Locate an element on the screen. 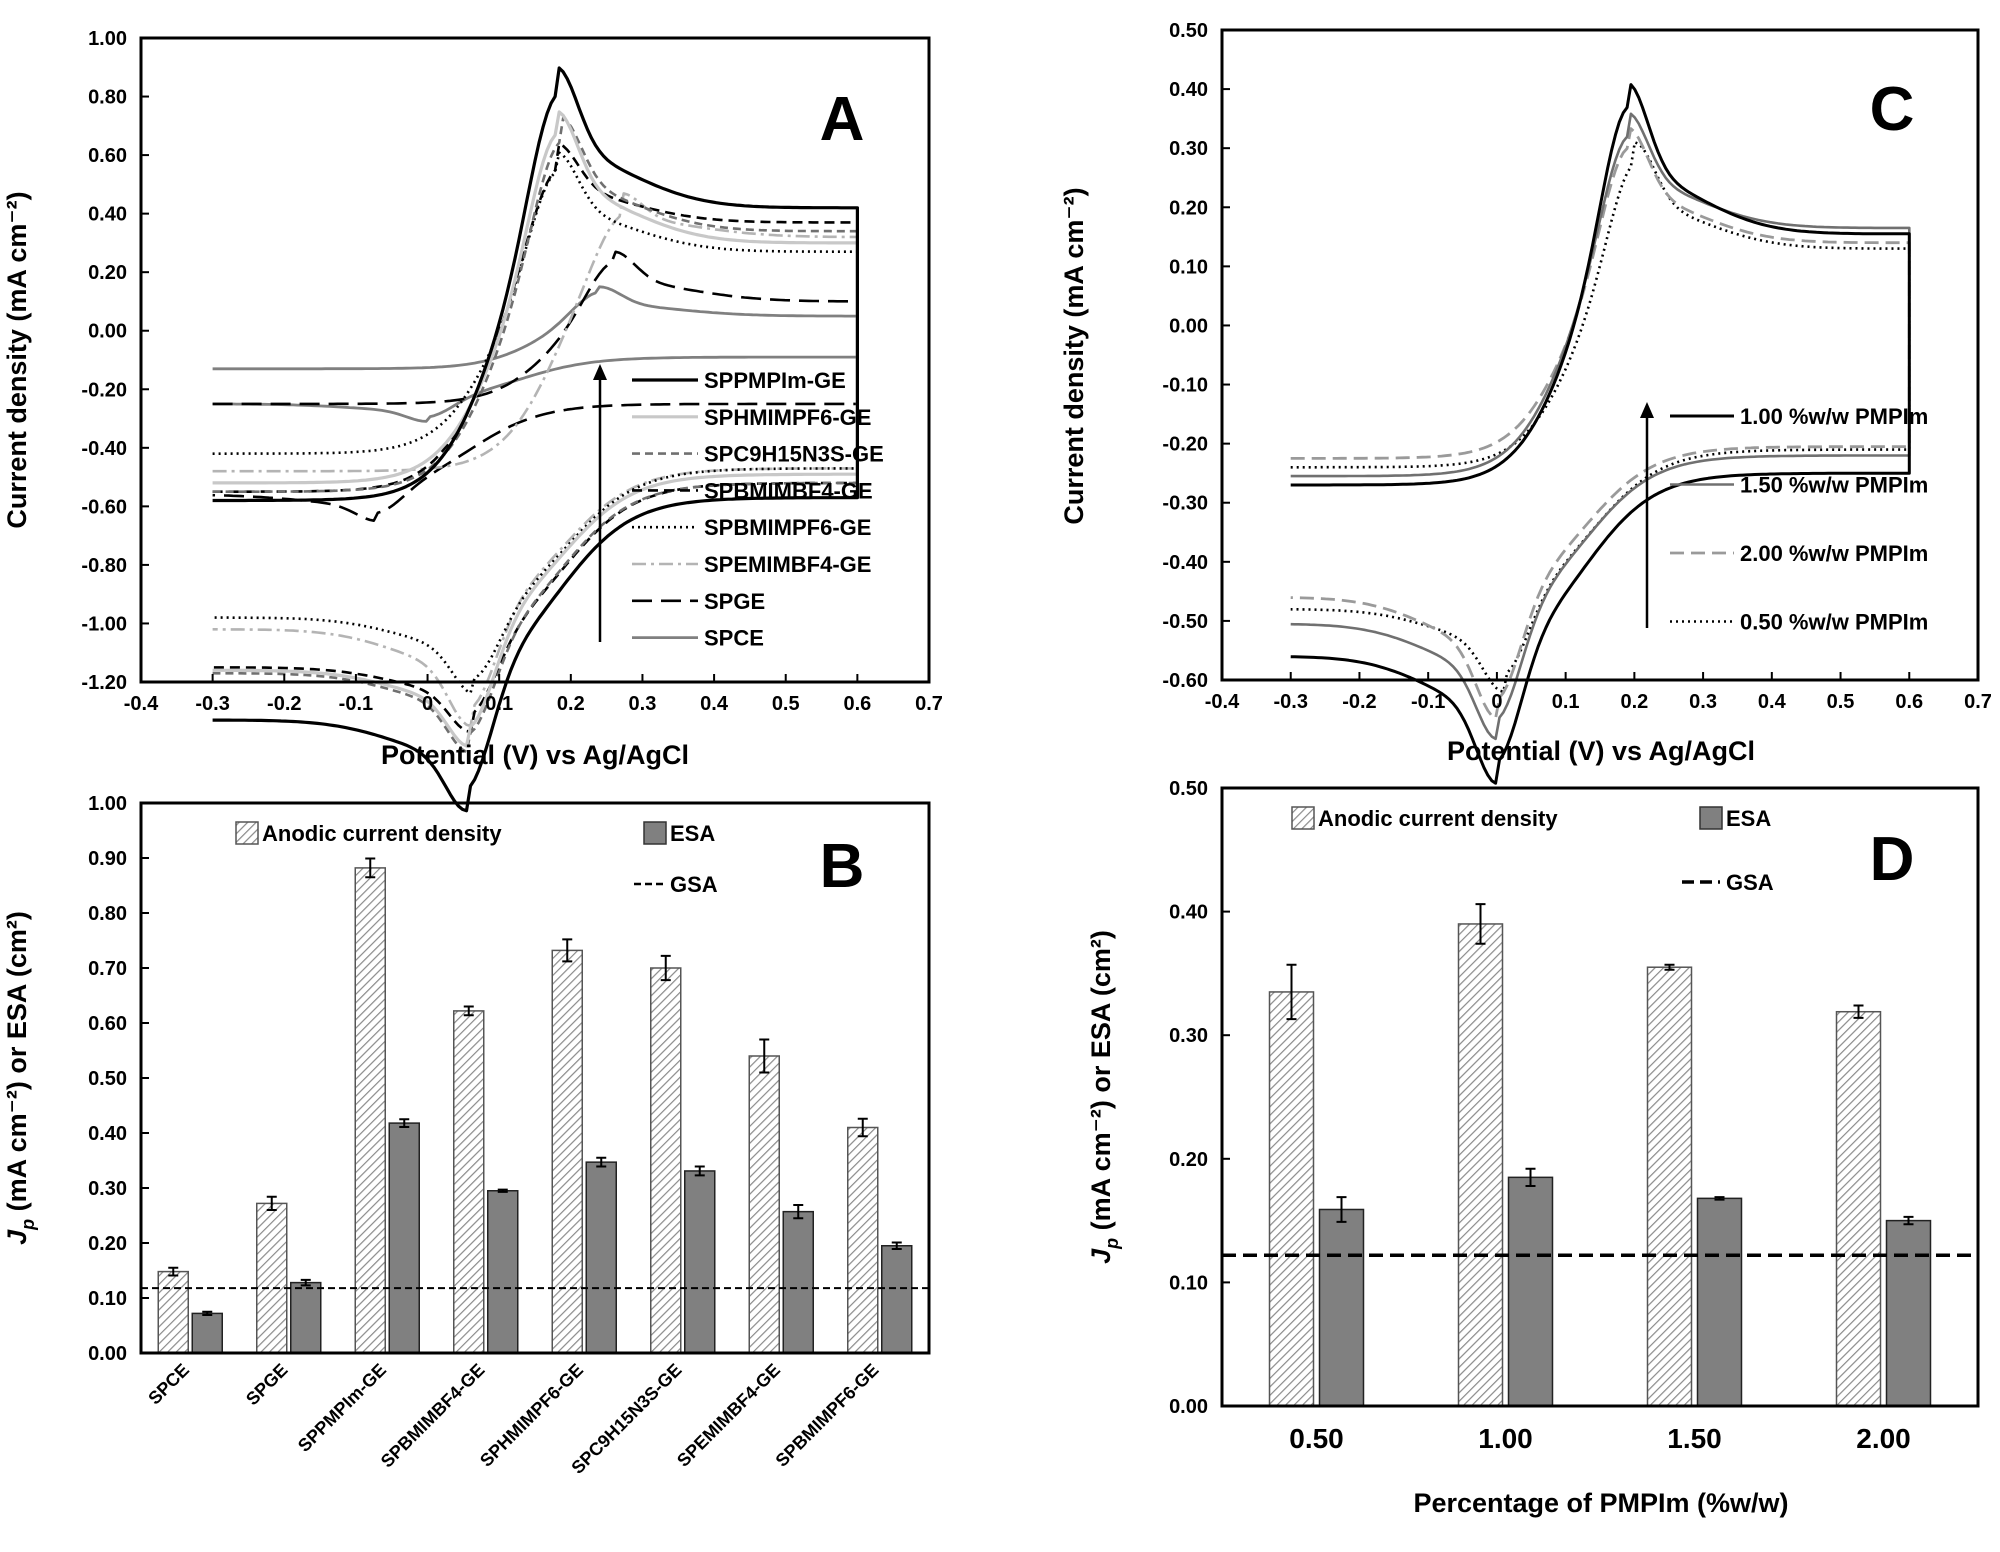 This screenshot has height=1552, width=2000. bar-anodic-current-density-spc9h15n3s-ge is located at coordinates (666, 1160).